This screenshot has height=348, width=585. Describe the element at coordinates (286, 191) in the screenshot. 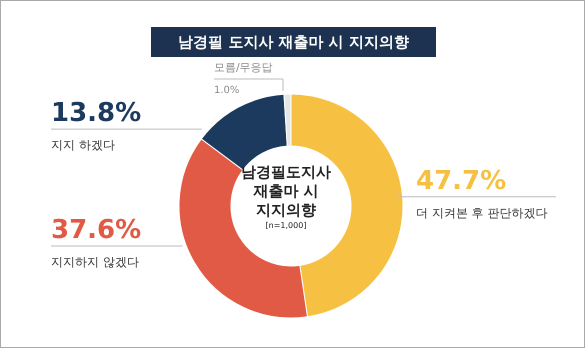

I see `text: 남경필도지사 재출마 시 지지의향` at that location.